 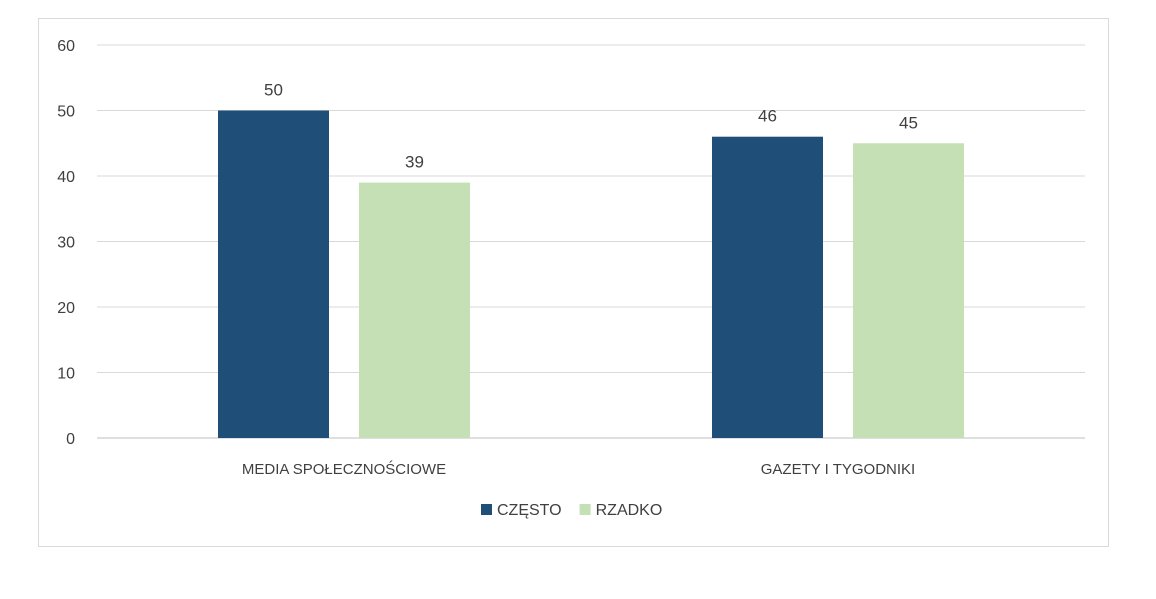 I want to click on data-label: 50, so click(x=273, y=90).